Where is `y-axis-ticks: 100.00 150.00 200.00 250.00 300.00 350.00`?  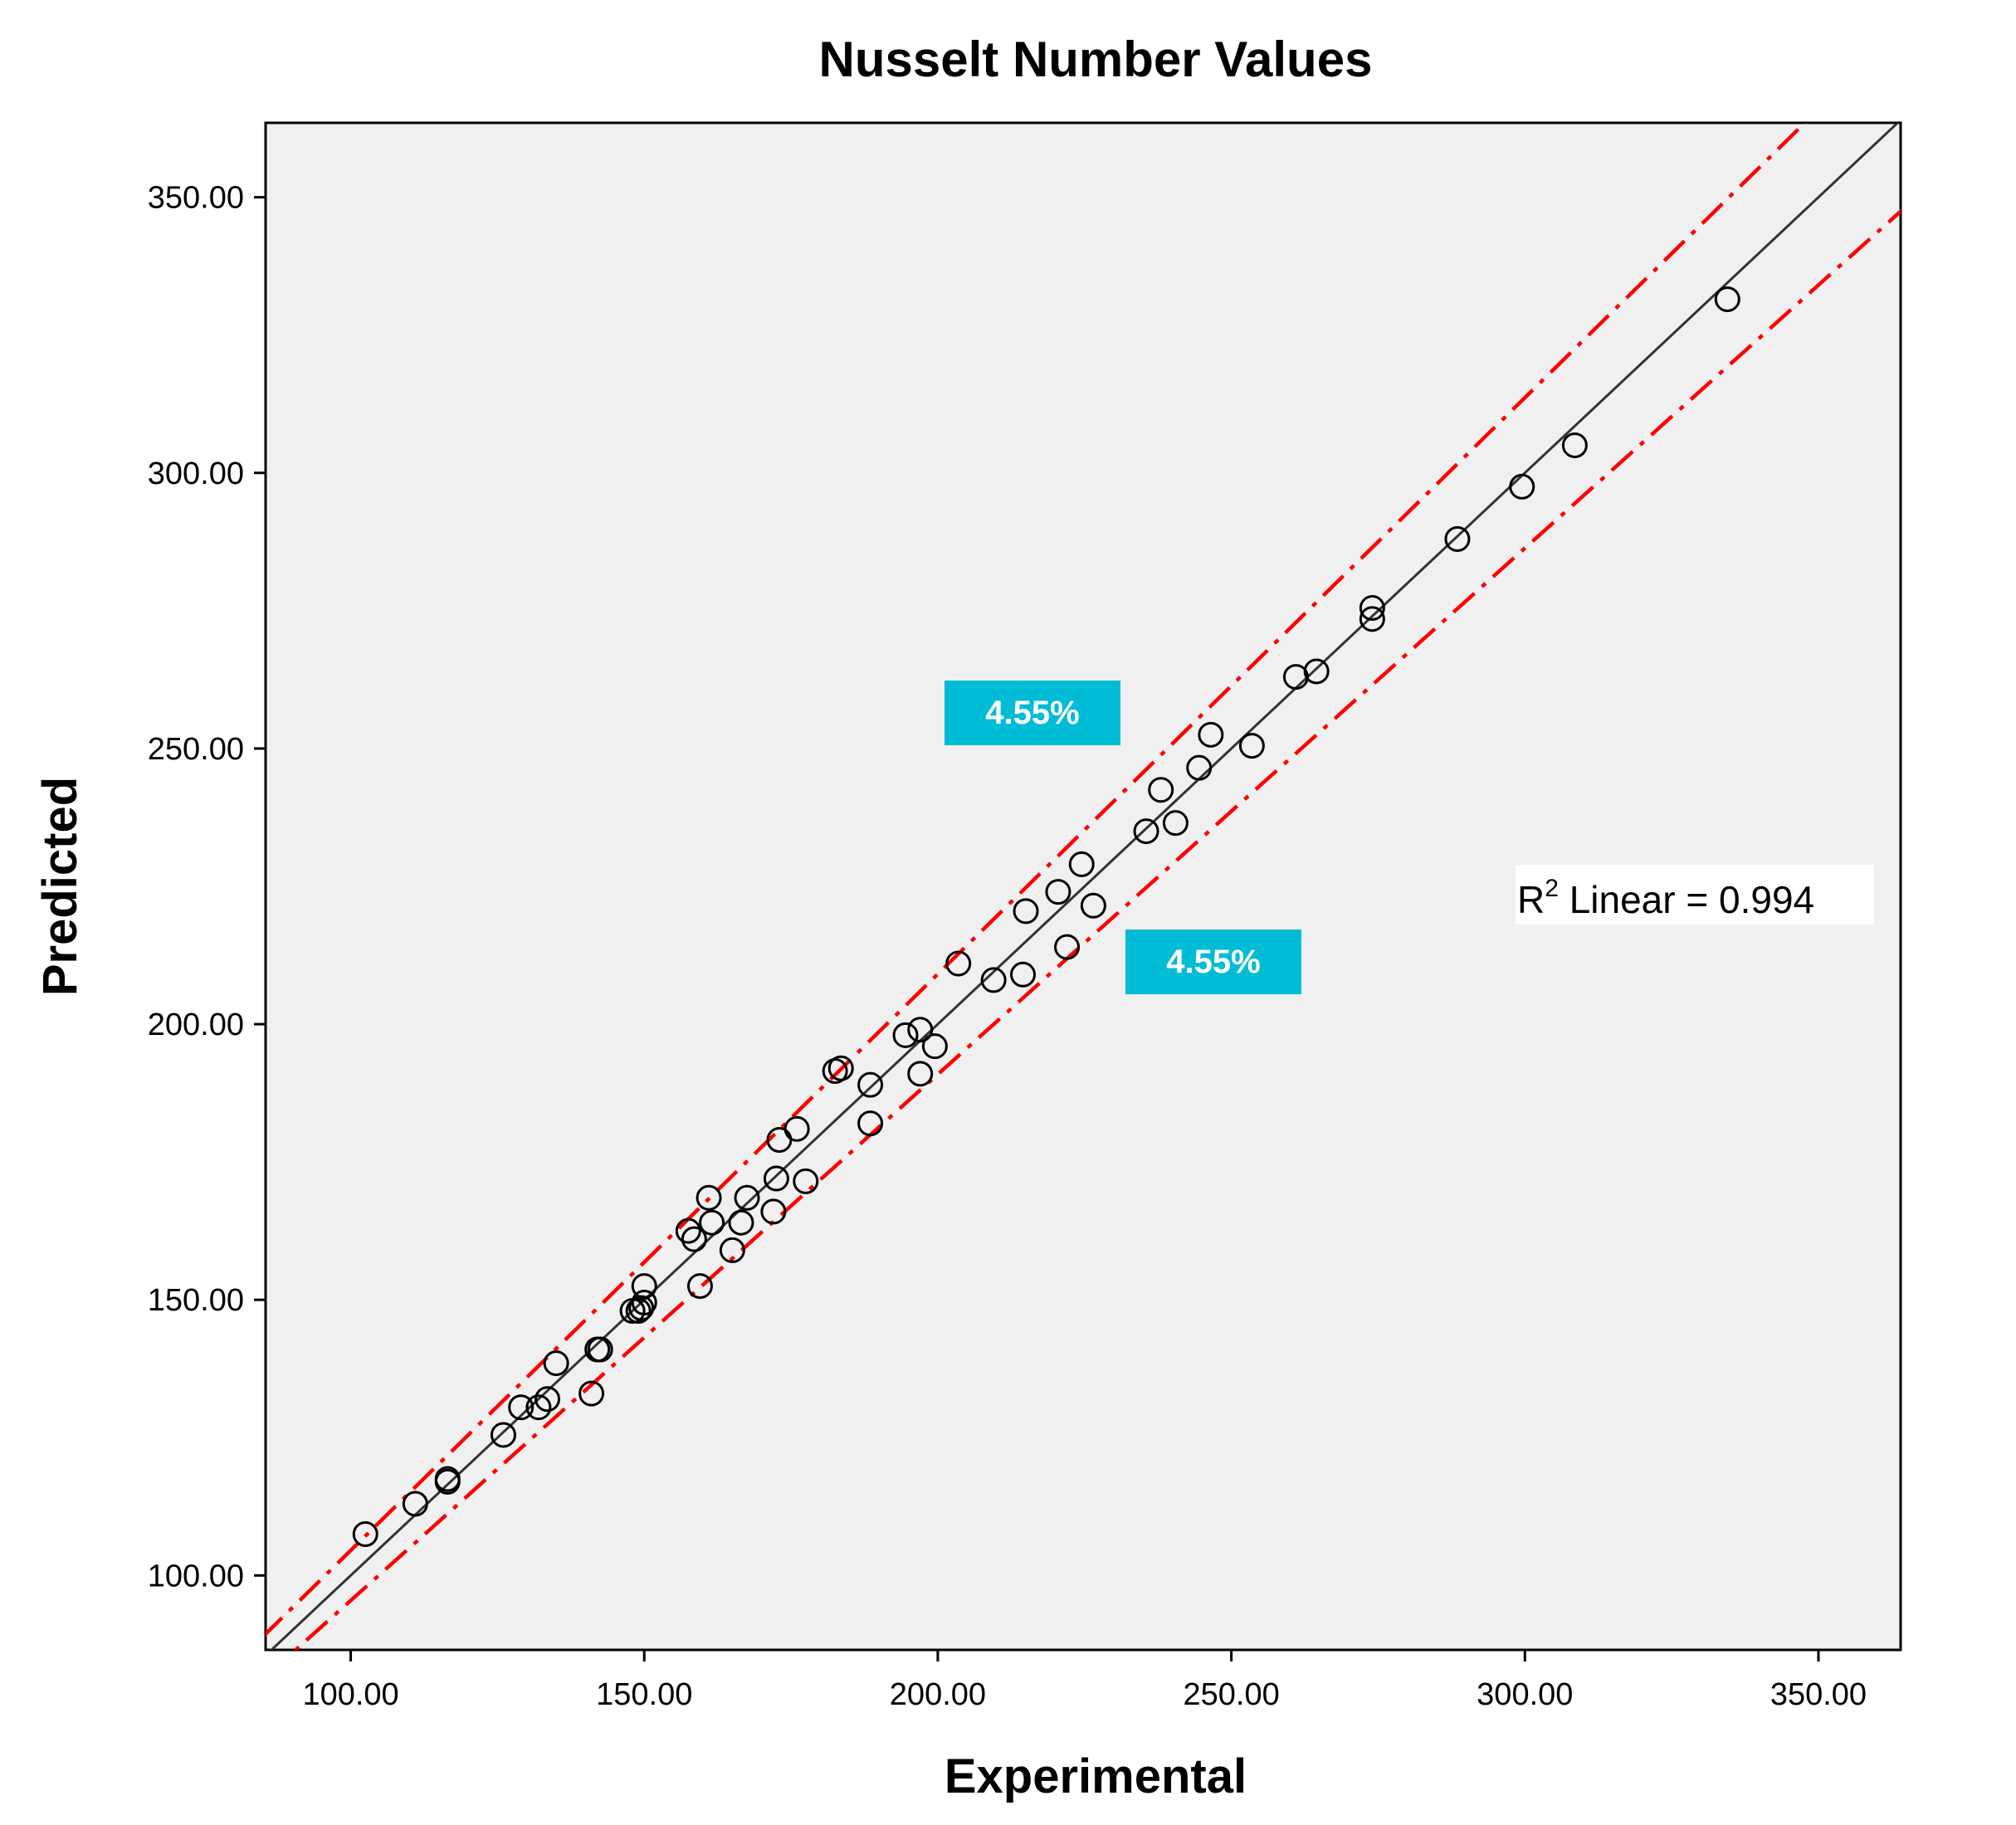 y-axis-ticks: 100.00 150.00 200.00 250.00 300.00 350.00 is located at coordinates (207, 887).